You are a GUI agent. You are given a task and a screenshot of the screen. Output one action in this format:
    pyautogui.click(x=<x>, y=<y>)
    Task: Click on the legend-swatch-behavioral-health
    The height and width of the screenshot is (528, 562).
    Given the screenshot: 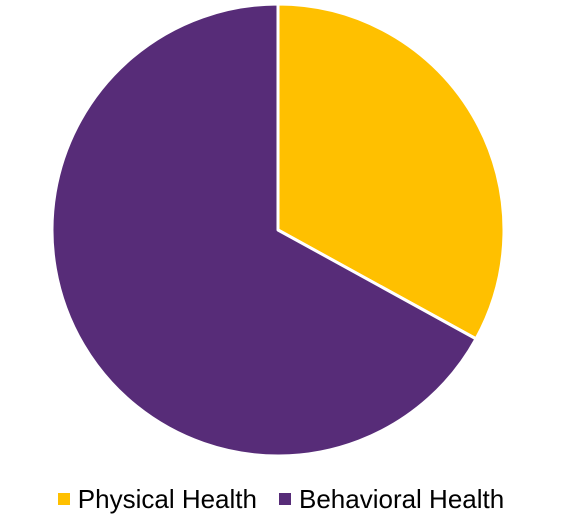 What is the action you would take?
    pyautogui.click(x=284, y=499)
    